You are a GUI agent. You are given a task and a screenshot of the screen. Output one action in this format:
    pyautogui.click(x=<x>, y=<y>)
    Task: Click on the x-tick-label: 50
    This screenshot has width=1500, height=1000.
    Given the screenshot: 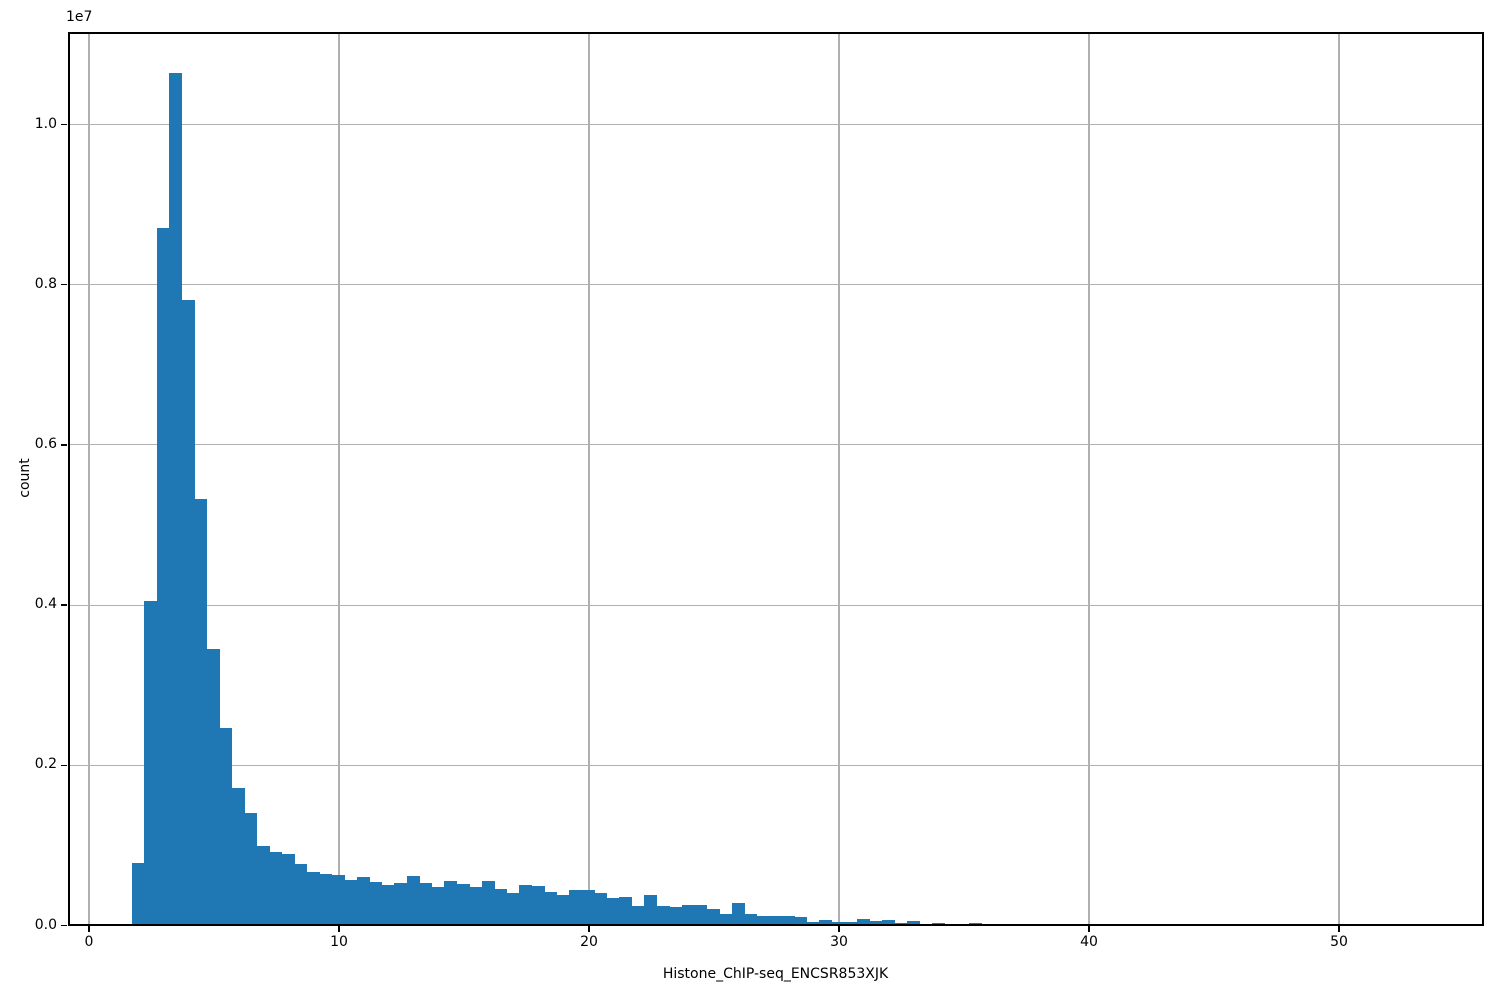 What is the action you would take?
    pyautogui.click(x=1339, y=941)
    